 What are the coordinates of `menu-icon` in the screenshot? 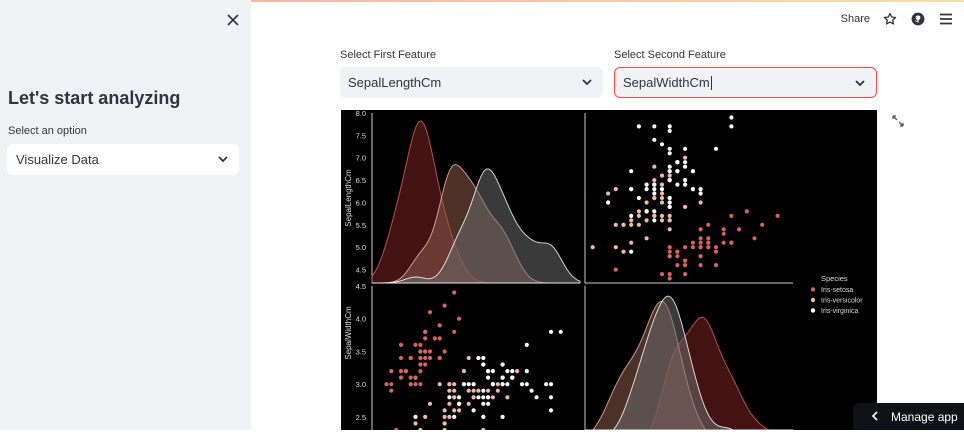 It's located at (946, 19).